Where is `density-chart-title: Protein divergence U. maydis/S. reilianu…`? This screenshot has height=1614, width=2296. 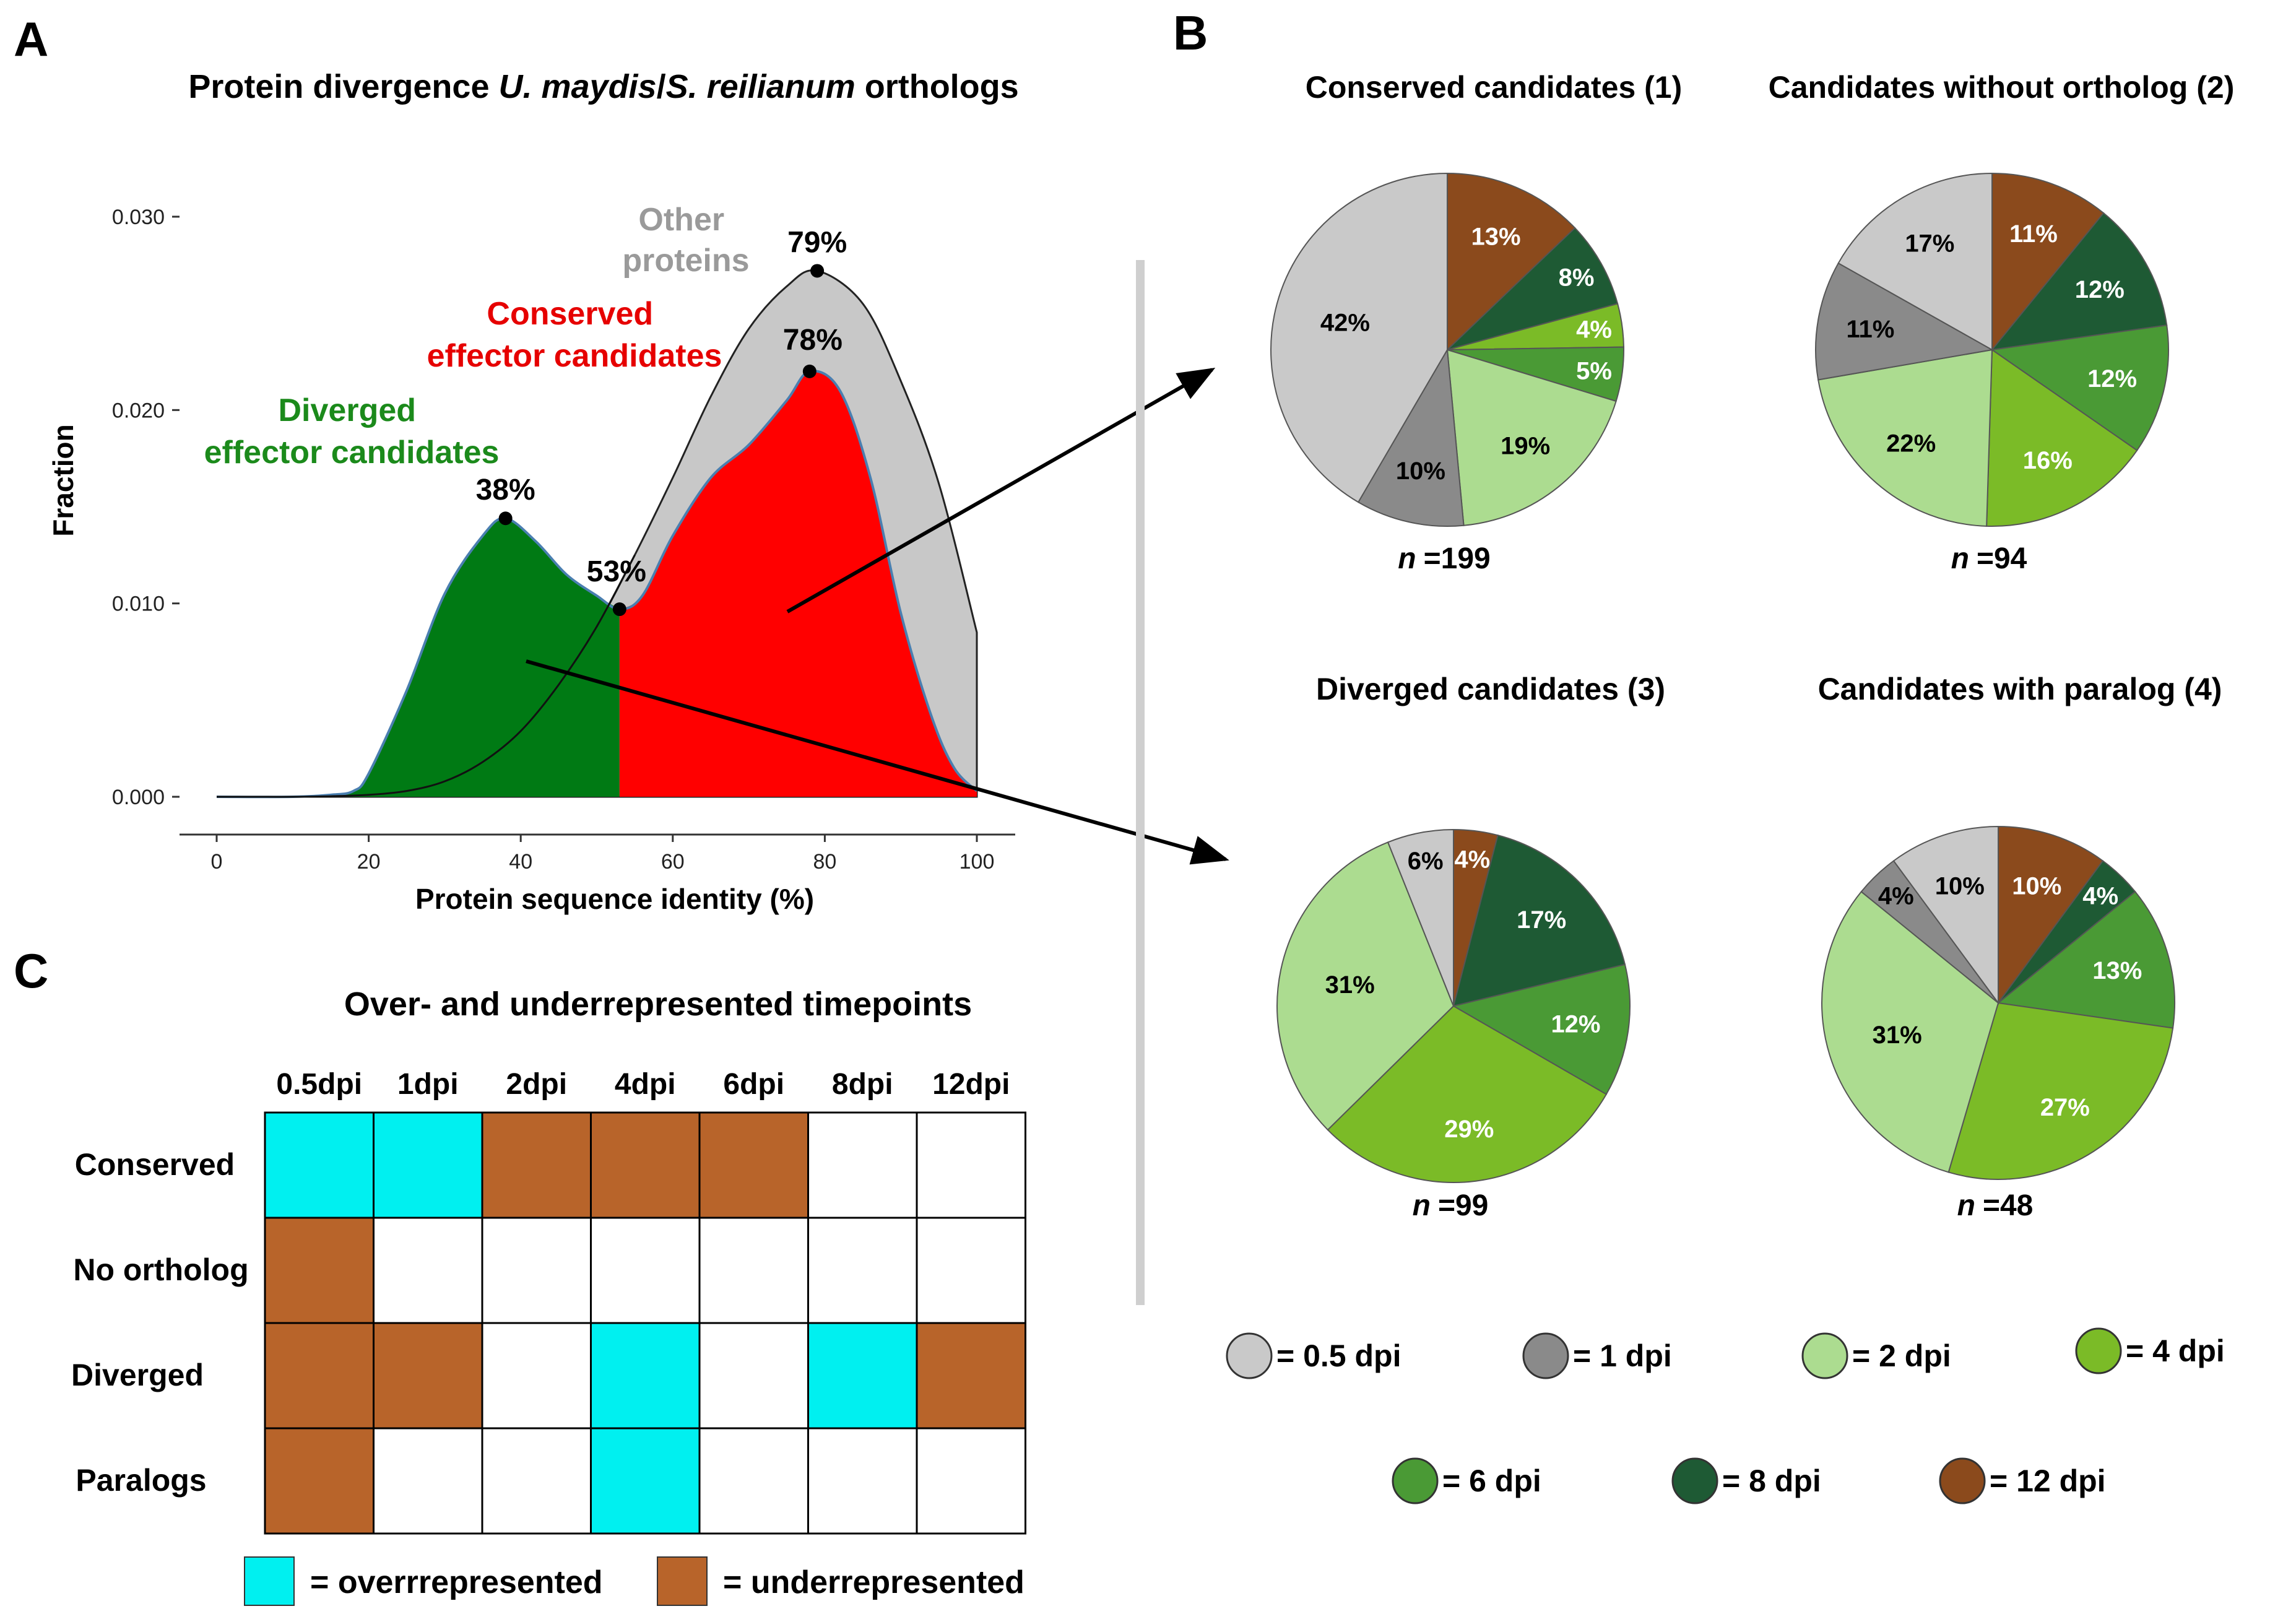 density-chart-title: Protein divergence U. maydis/S. reilianu… is located at coordinates (603, 87).